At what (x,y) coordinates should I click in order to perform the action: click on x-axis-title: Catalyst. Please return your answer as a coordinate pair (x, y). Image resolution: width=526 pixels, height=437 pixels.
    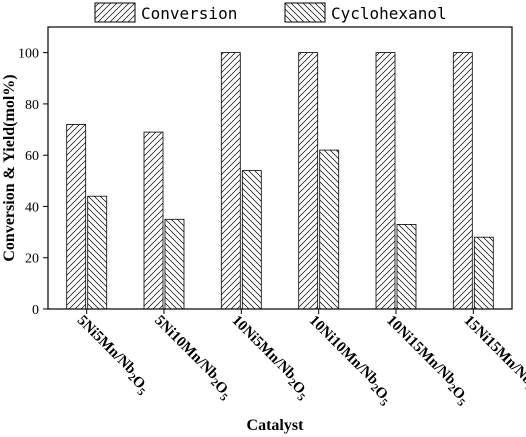
    Looking at the image, I should click on (276, 425).